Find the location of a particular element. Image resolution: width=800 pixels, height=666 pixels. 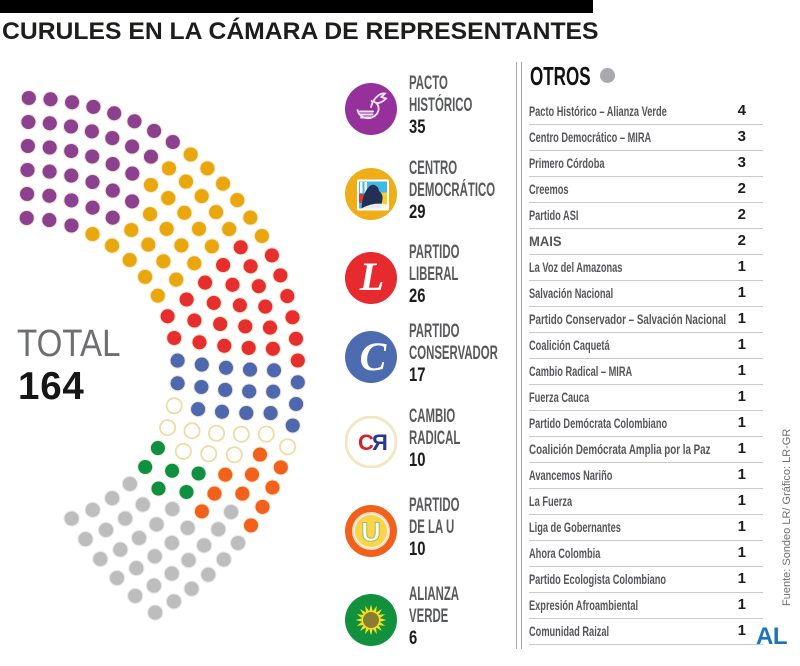

svg-text: U is located at coordinates (371, 532).